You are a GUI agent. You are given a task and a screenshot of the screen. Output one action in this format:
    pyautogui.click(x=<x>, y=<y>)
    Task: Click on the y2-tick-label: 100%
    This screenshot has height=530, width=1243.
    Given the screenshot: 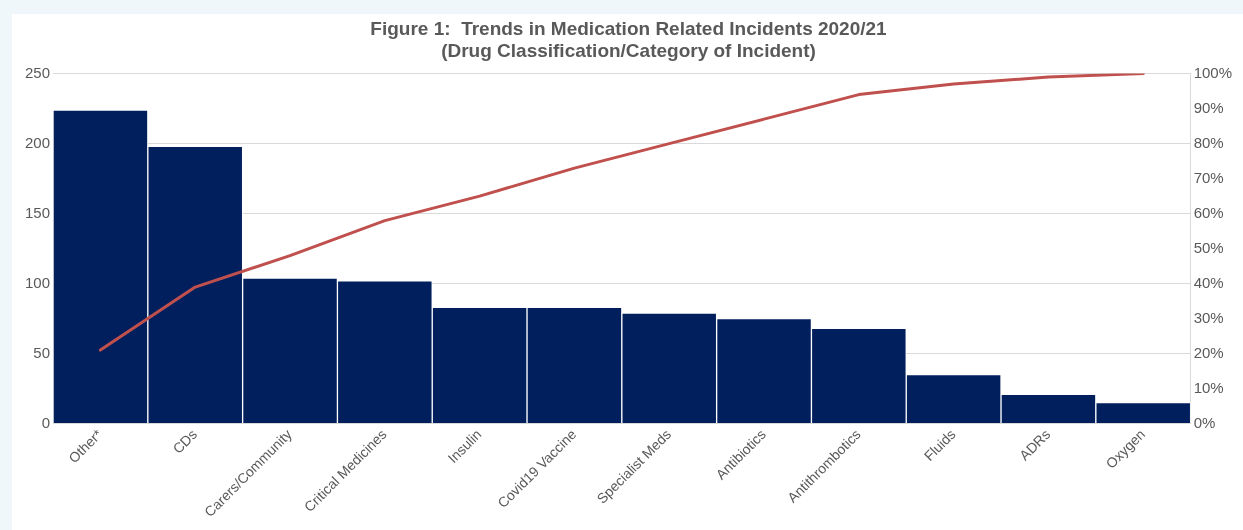 What is the action you would take?
    pyautogui.click(x=1213, y=72)
    